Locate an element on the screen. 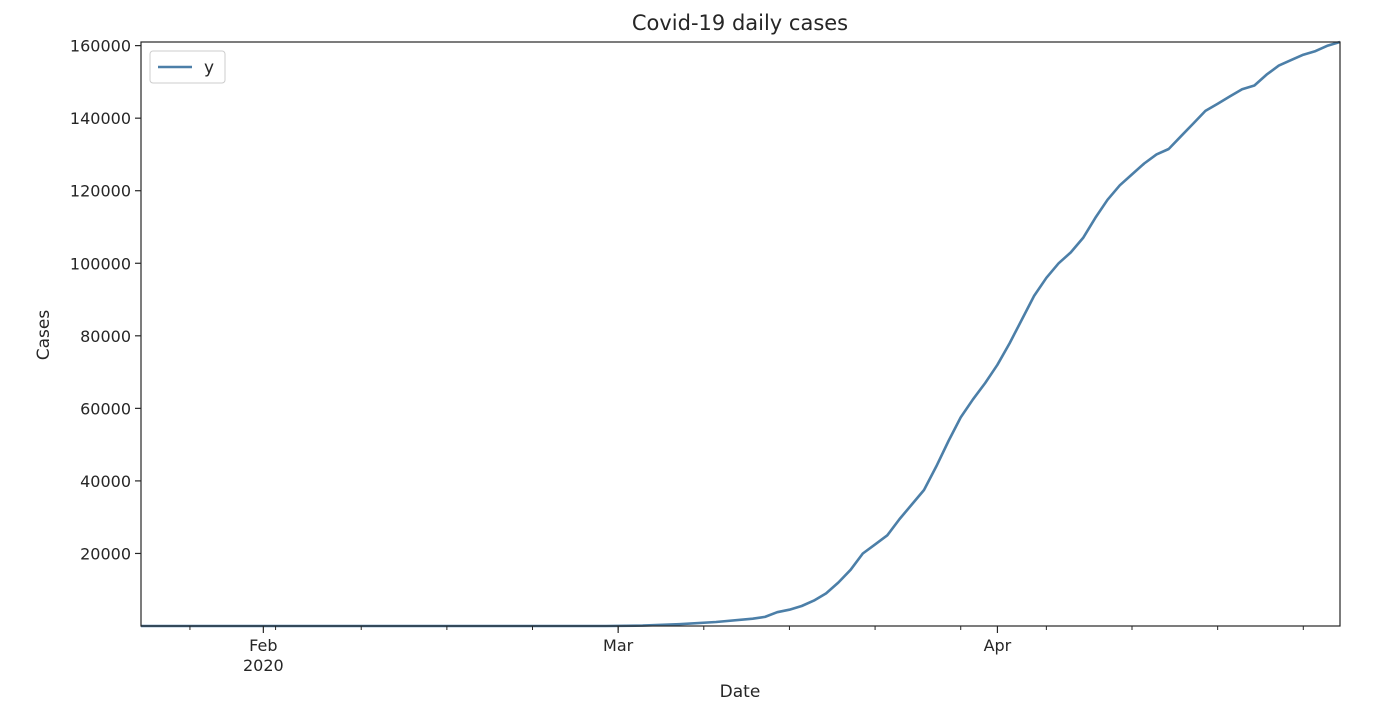  y-tick-label: 140000 is located at coordinates (100, 118).